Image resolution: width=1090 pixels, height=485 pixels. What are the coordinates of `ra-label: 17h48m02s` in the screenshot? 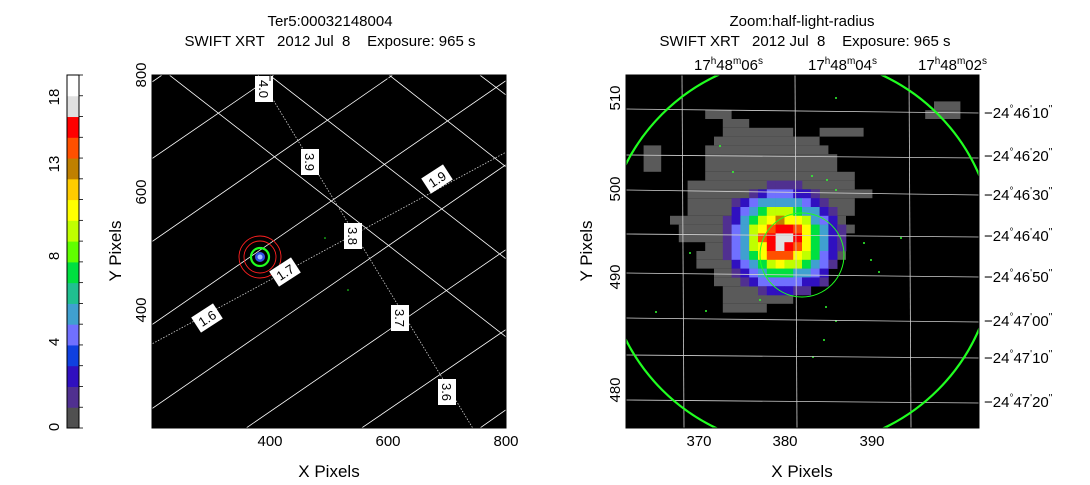 It's located at (952, 65).